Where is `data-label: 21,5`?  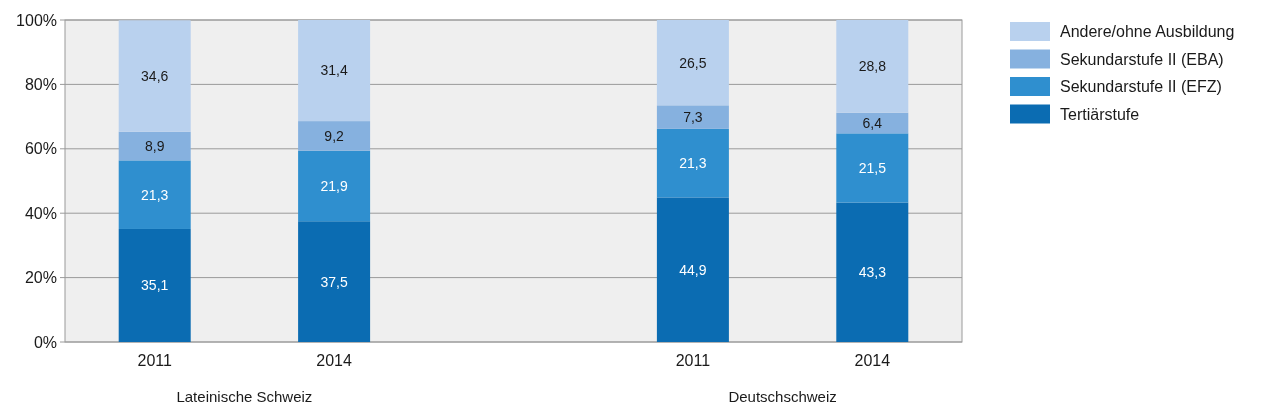 data-label: 21,5 is located at coordinates (872, 167).